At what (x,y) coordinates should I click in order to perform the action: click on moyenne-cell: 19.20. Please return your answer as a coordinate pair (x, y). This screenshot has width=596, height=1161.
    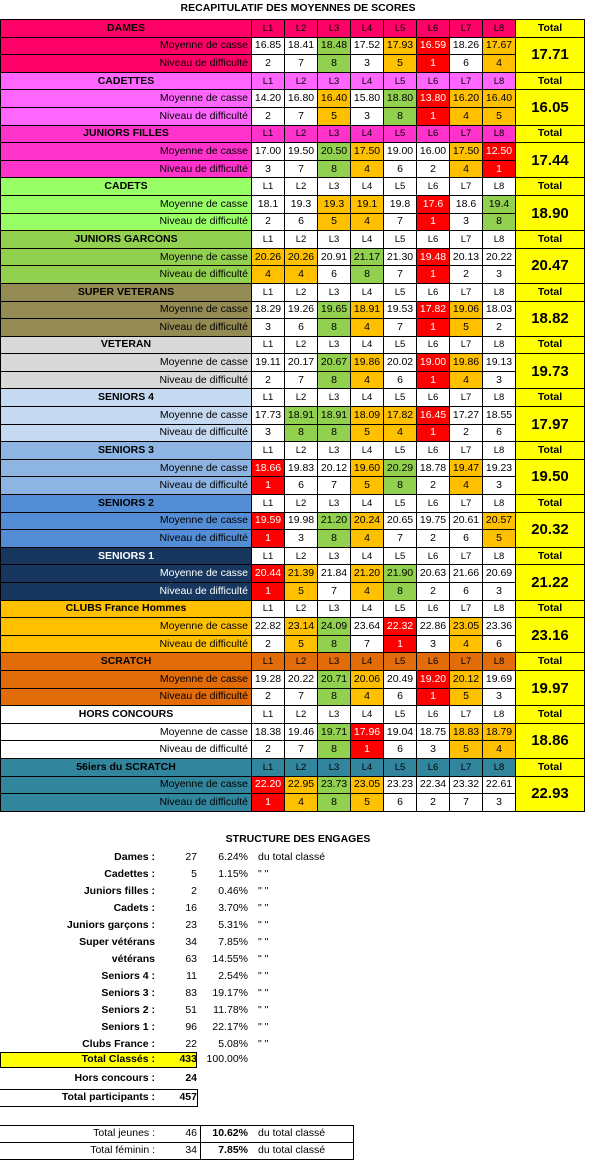
    Looking at the image, I should click on (433, 679).